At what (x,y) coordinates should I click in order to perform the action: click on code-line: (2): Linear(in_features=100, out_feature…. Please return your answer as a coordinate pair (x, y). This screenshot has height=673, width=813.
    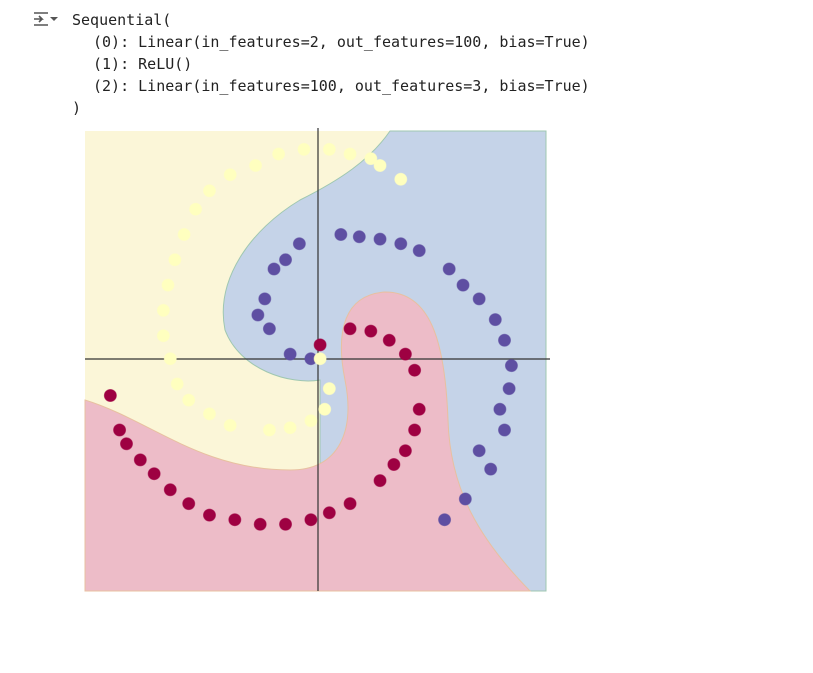
    Looking at the image, I should click on (341, 86).